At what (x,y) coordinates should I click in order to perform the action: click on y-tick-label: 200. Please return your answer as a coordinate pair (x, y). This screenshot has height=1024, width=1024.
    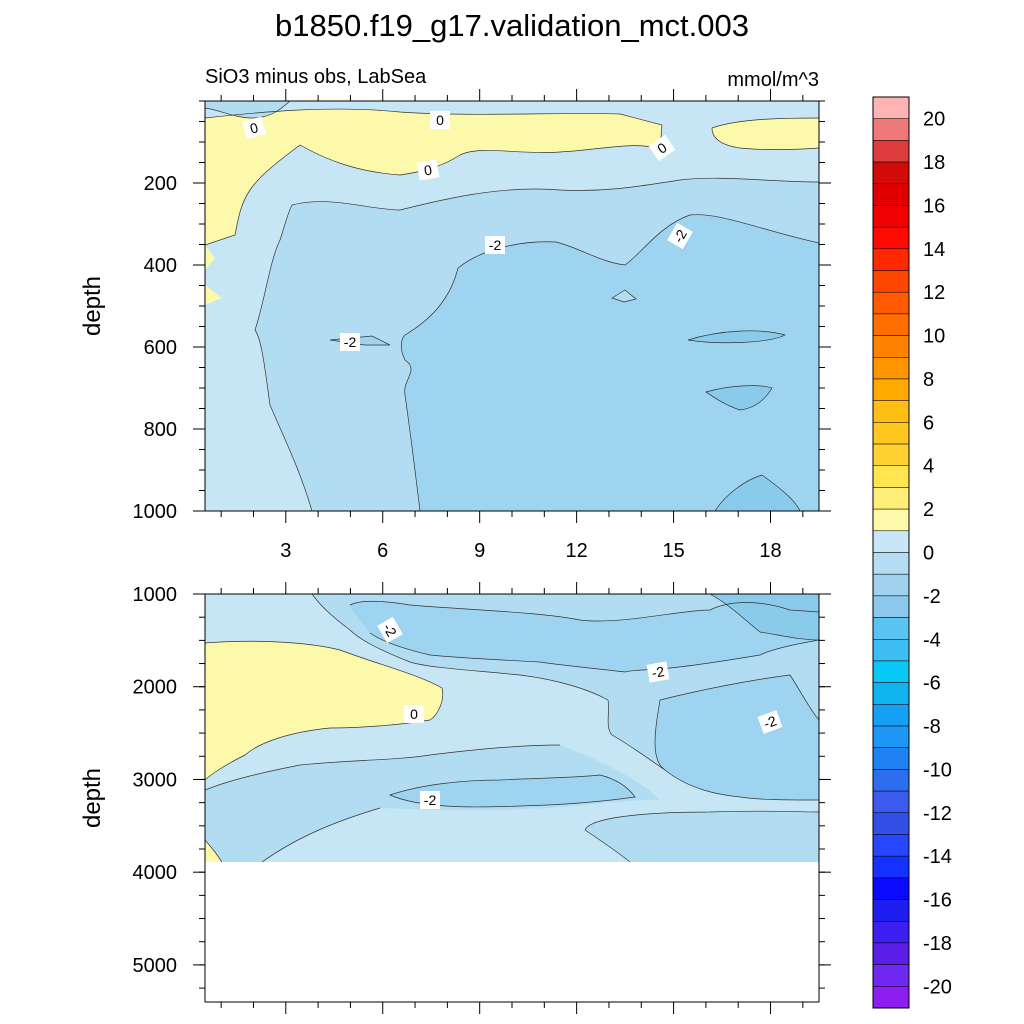
    Looking at the image, I should click on (160, 184).